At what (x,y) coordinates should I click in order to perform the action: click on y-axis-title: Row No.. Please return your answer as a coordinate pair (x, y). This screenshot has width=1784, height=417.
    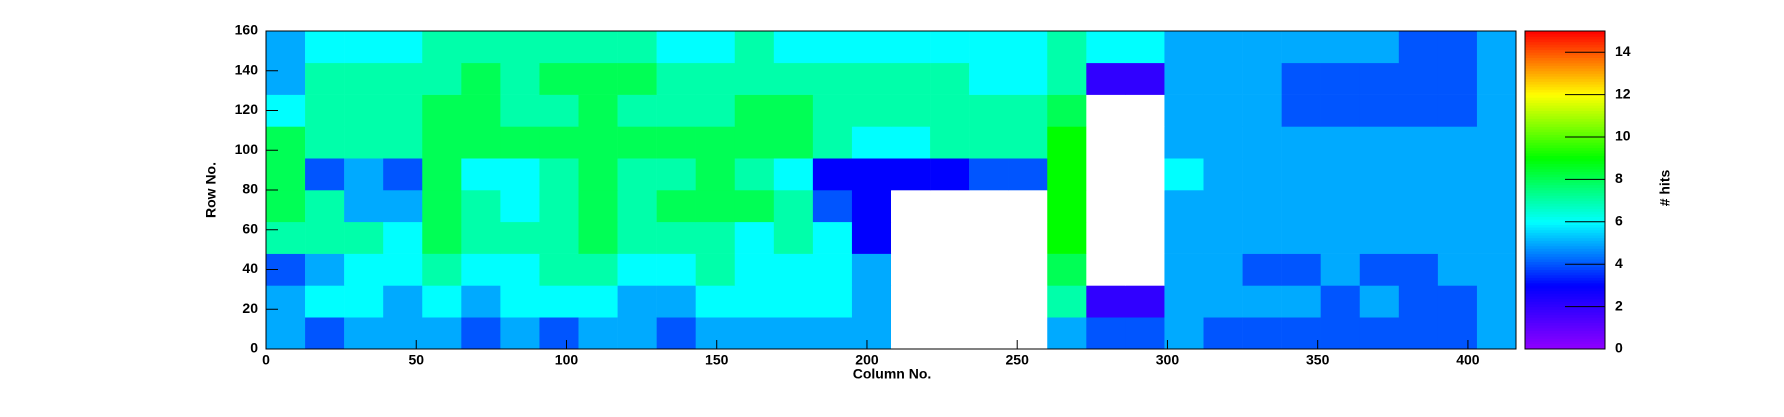
    Looking at the image, I should click on (211, 190).